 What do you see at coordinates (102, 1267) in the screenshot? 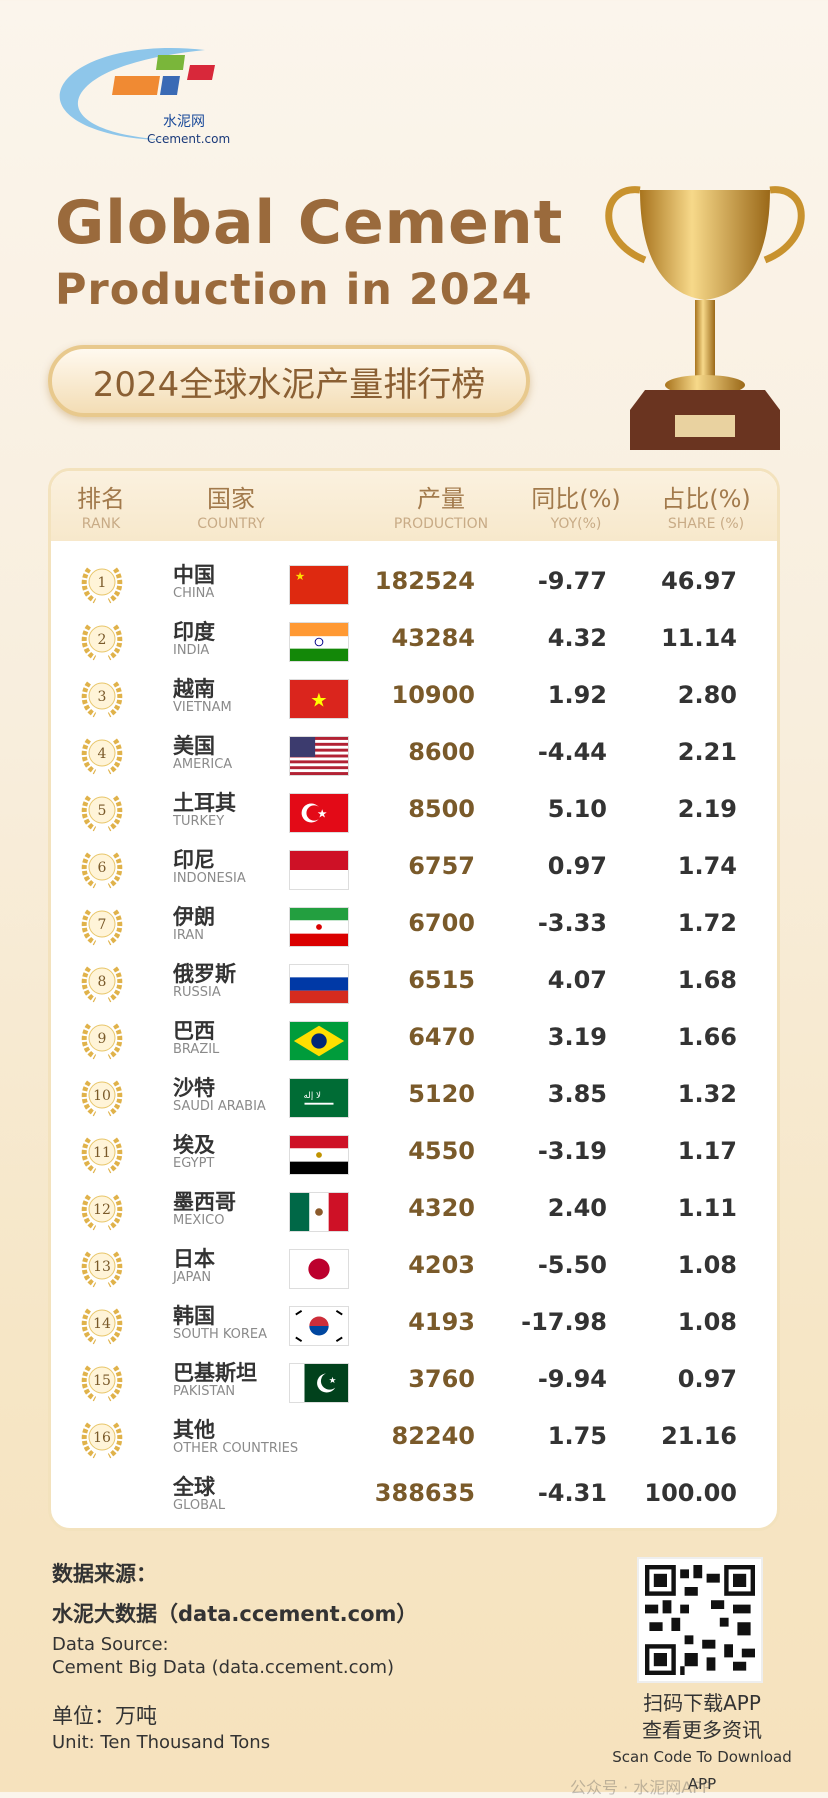
I see `rank-number: 13` at bounding box center [102, 1267].